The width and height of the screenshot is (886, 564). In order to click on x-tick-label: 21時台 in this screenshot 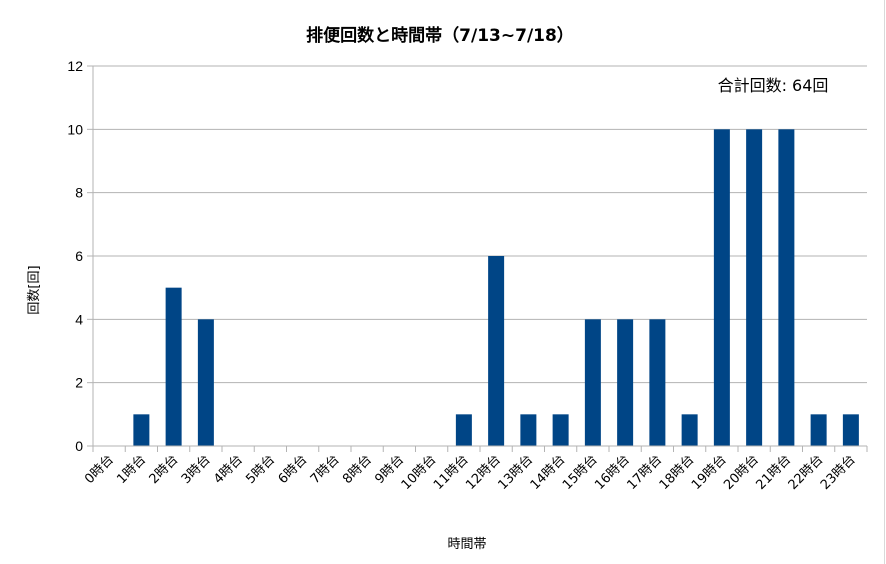, I will do `click(774, 472)`.